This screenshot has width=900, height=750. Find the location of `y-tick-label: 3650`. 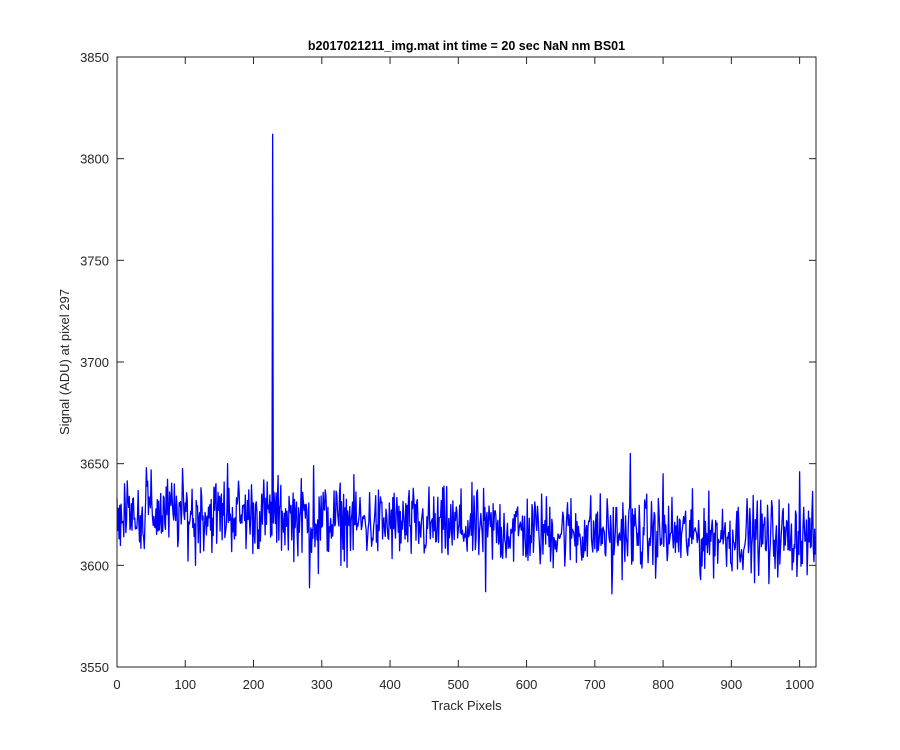

y-tick-label: 3650 is located at coordinates (94, 464).